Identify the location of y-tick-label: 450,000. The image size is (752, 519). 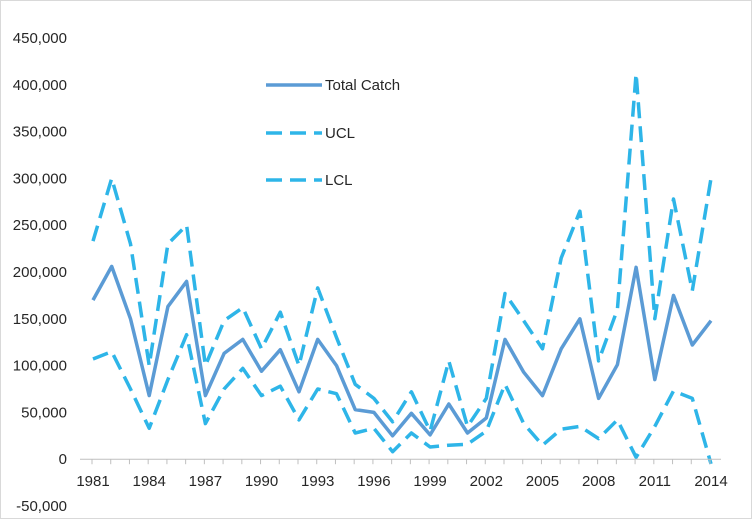
(40, 38).